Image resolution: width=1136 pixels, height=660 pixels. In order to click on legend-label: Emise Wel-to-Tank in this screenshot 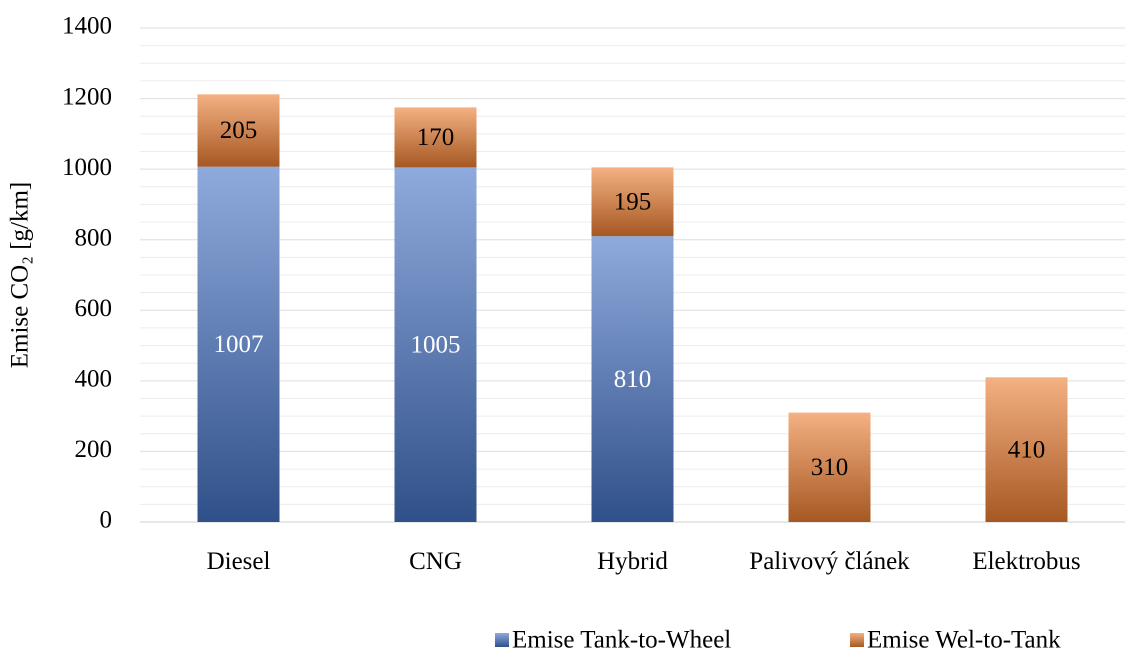, I will do `click(964, 640)`.